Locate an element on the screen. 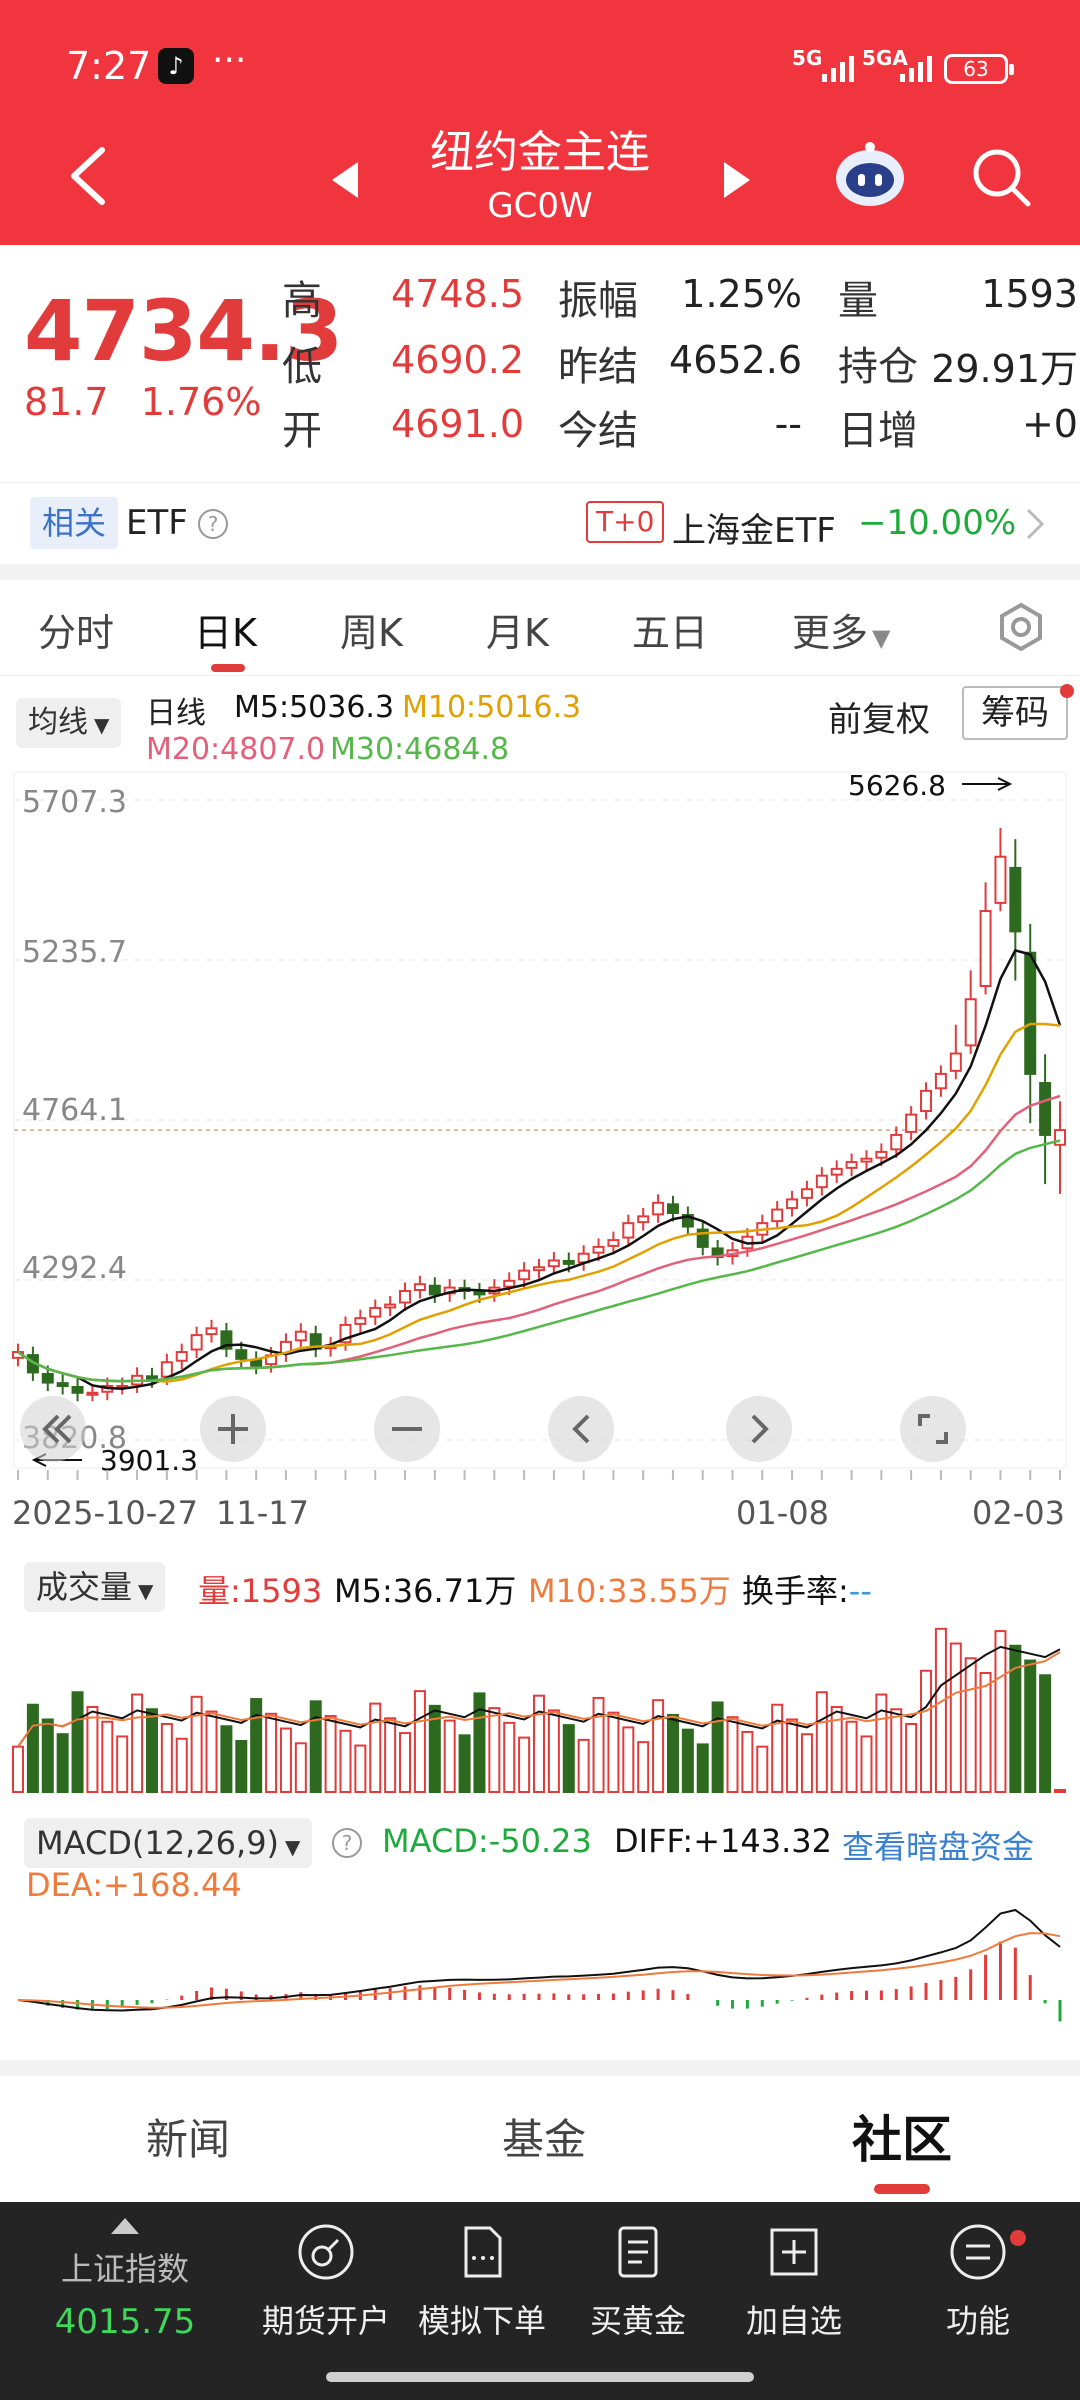  bottom-navigation: 上证指数 4015.75 期货开户 模拟下单 买黄金 加自选 功能 is located at coordinates (540, 2301).